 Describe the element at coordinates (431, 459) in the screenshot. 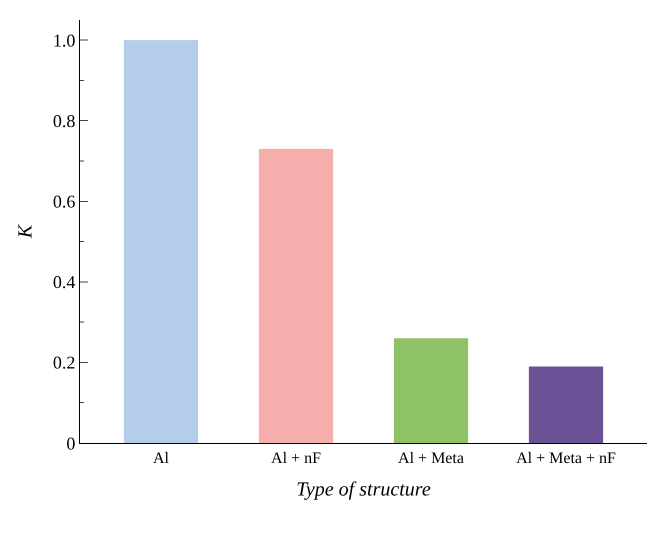

I see `x-tick-label: Al + Meta` at that location.